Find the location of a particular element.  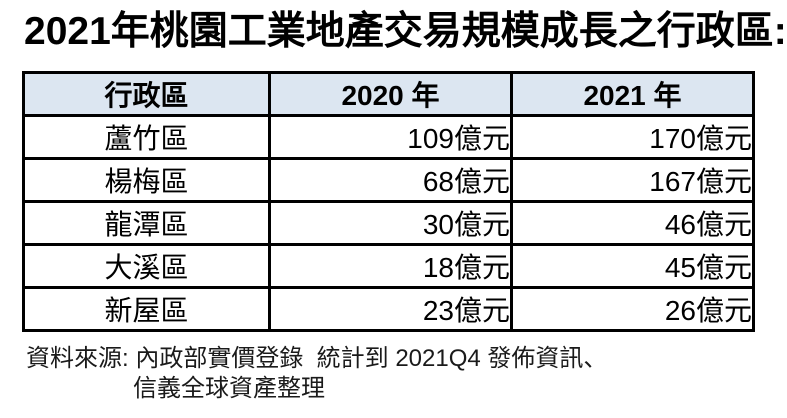

district-cell: 龍潭區 is located at coordinates (146, 223).